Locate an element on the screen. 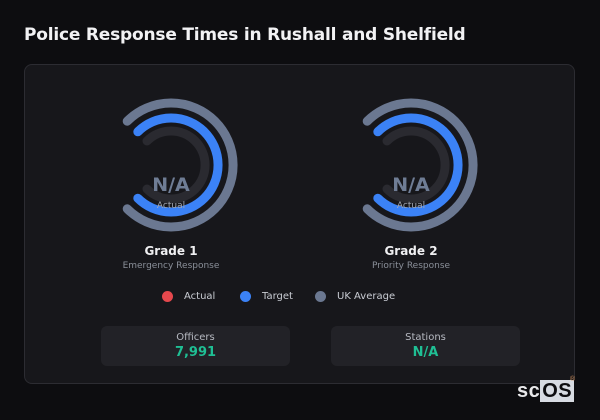 This screenshot has height=420, width=600. actual-dot-icon is located at coordinates (167, 296).